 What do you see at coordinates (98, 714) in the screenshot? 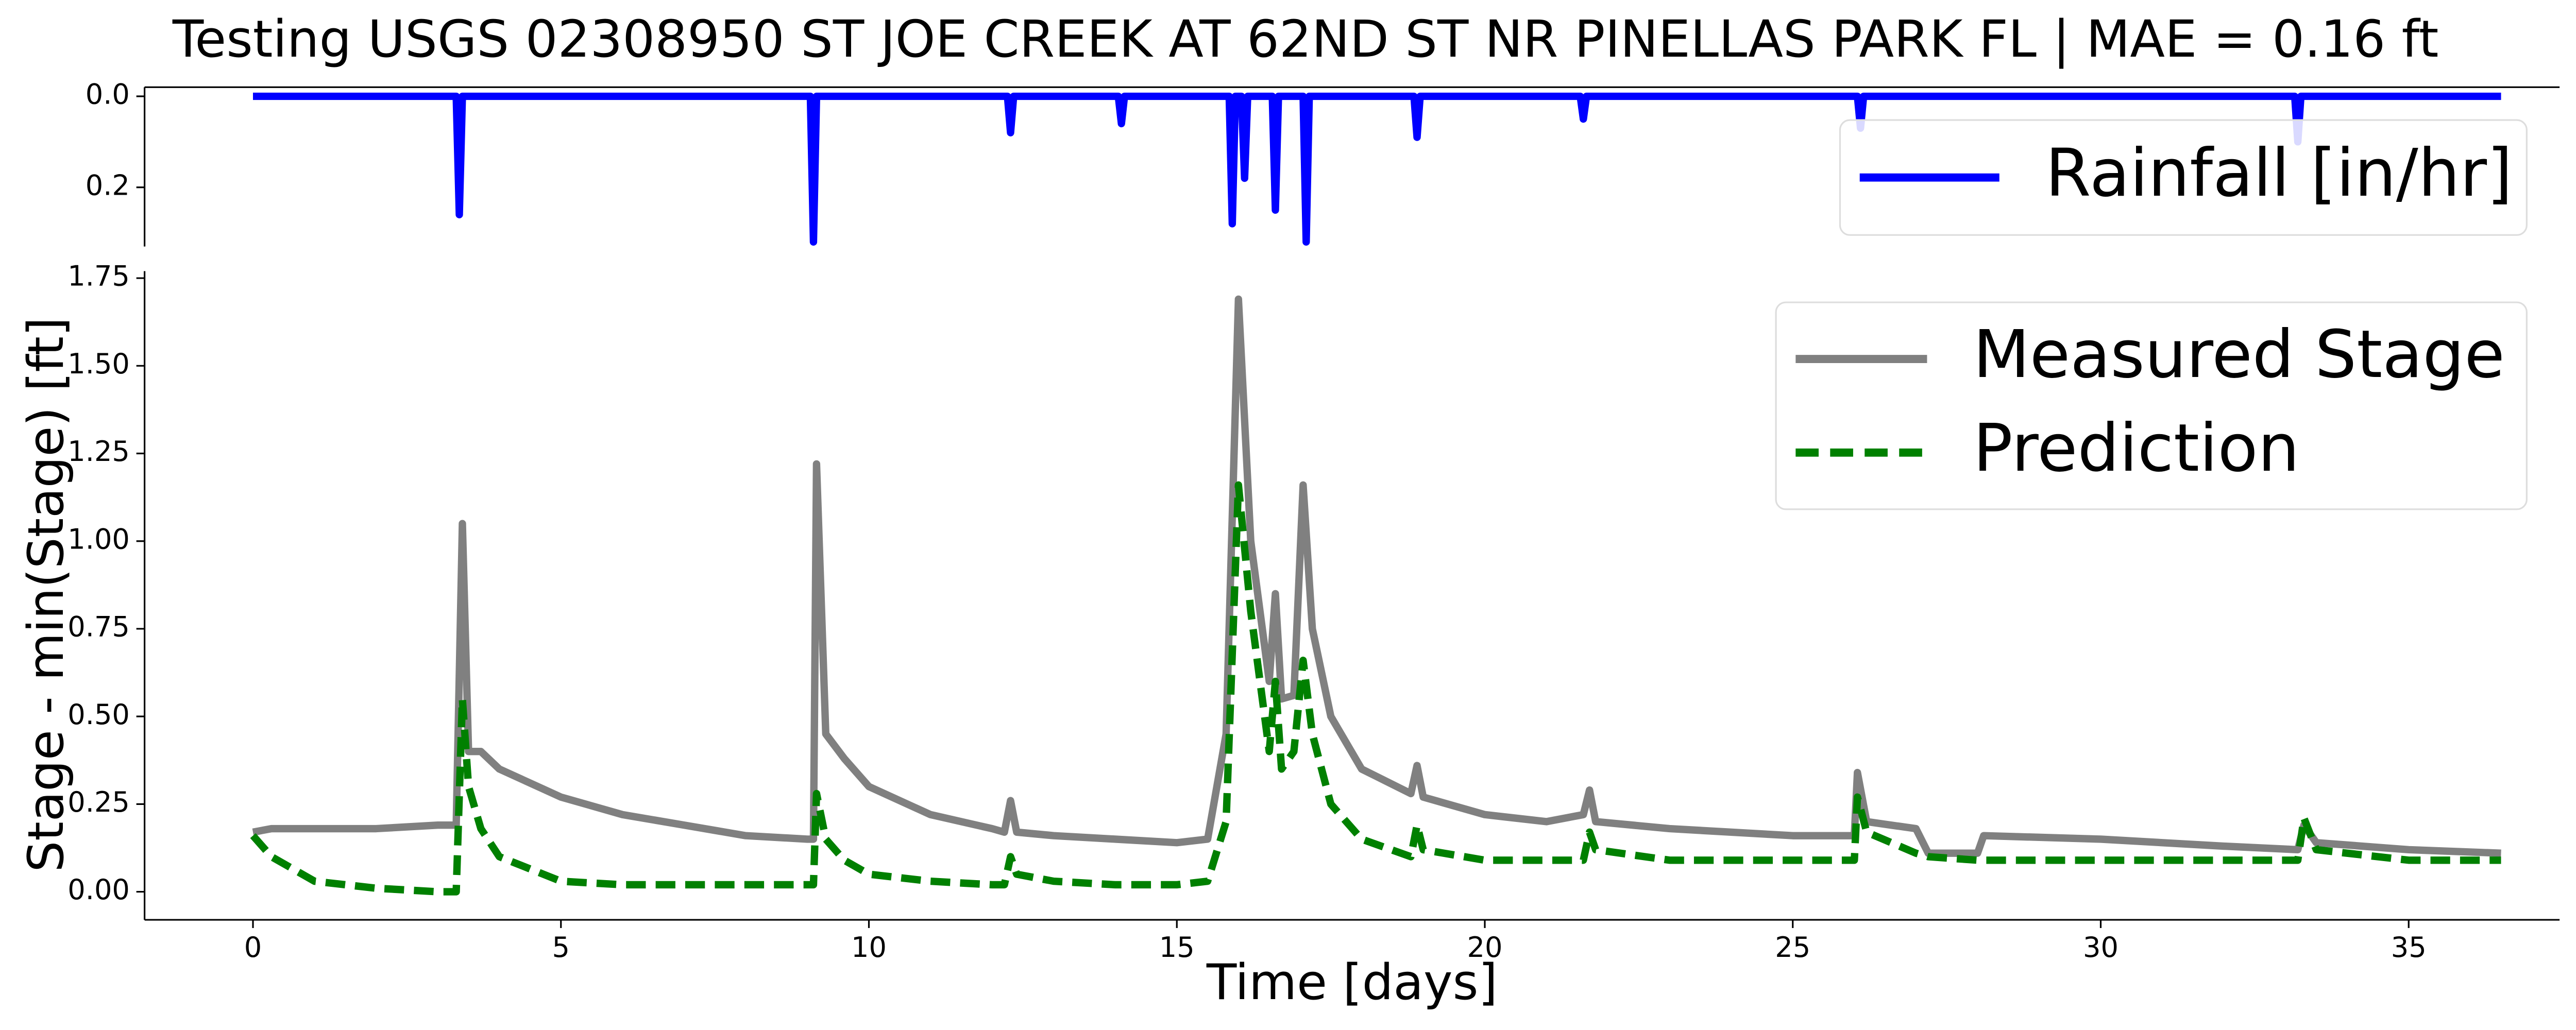
I see `y-tick-label: 0.50` at bounding box center [98, 714].